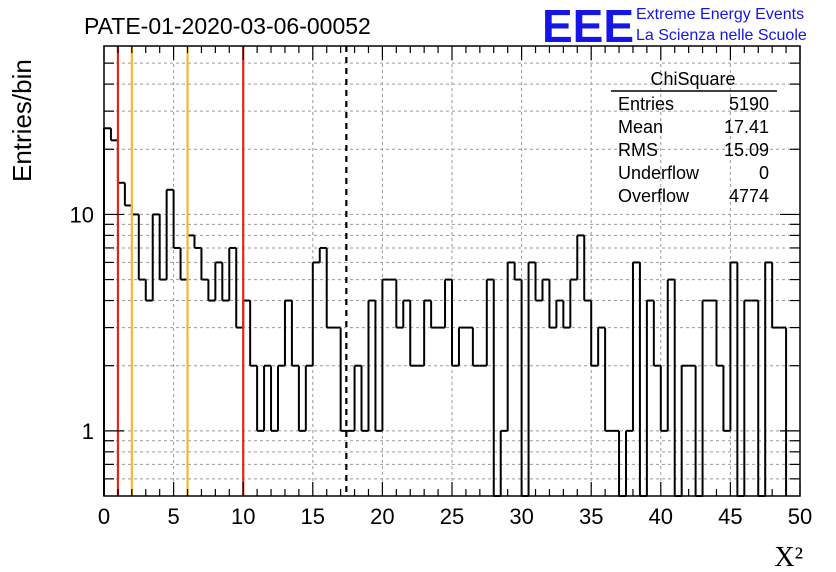  I want to click on x-tick-label: 30, so click(521, 516).